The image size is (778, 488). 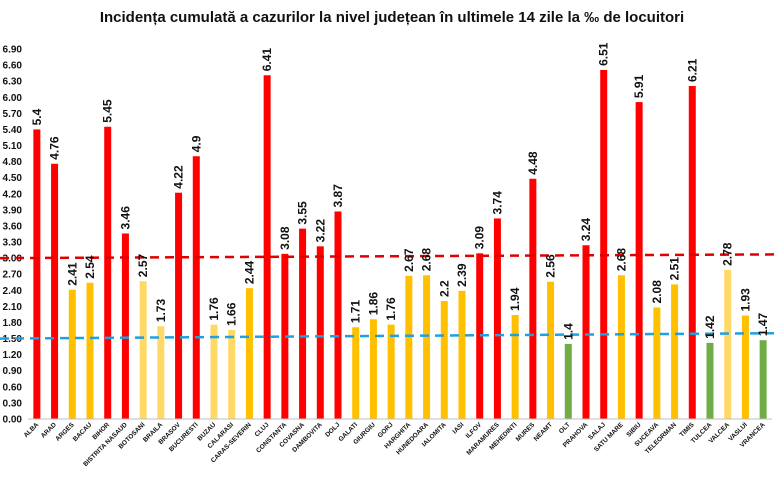 What do you see at coordinates (285, 238) in the screenshot?
I see `data-label: 3.08` at bounding box center [285, 238].